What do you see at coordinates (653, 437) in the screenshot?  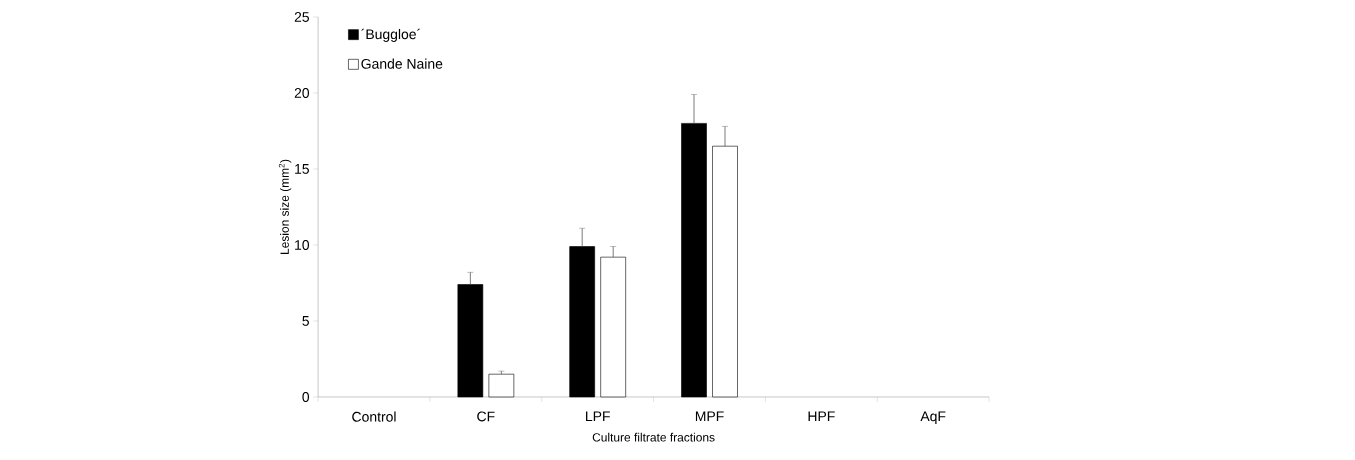 I see `x-axis-title: Culture filtrate fractions` at bounding box center [653, 437].